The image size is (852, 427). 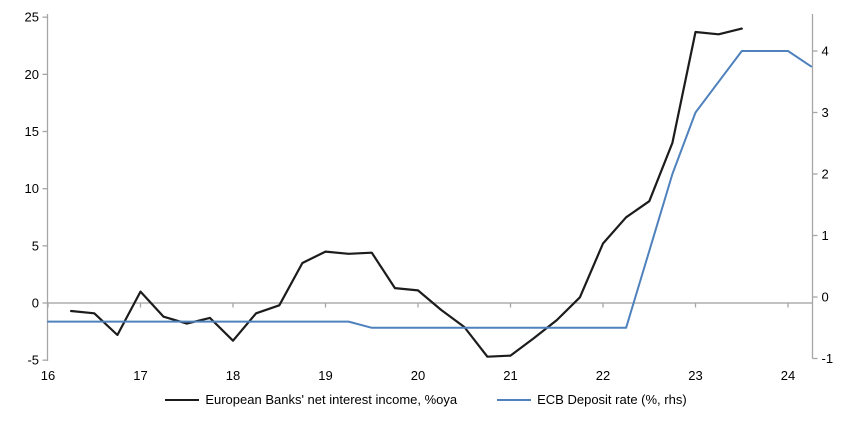 What do you see at coordinates (825, 112) in the screenshot?
I see `right-axis-tick-label: 3` at bounding box center [825, 112].